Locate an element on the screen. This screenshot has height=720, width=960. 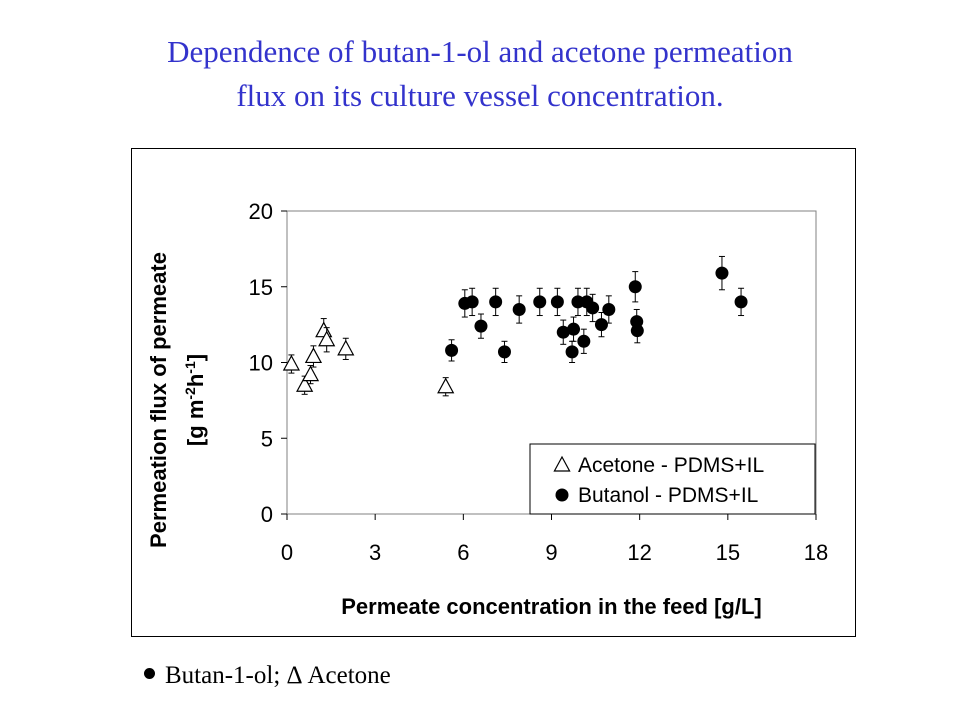
x-tick-label: 18 is located at coordinates (816, 552).